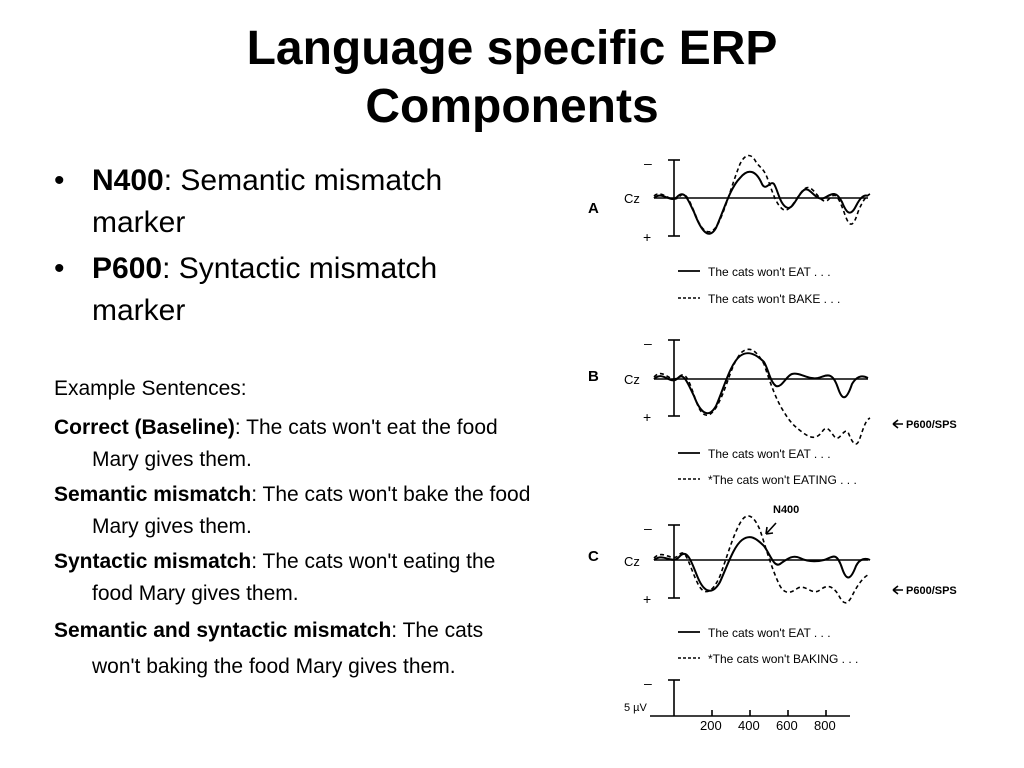 This screenshot has height=768, width=1024. What do you see at coordinates (648, 163) in the screenshot?
I see `panel-a-minus: –` at bounding box center [648, 163].